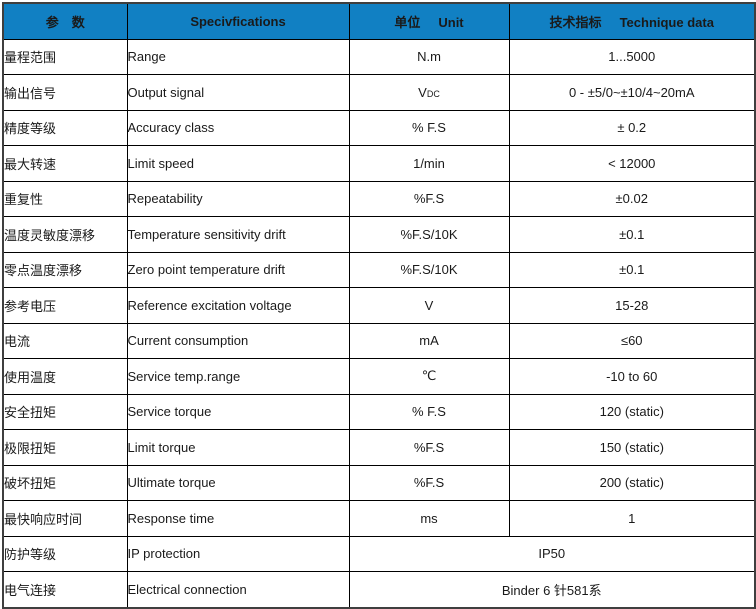 The width and height of the screenshot is (756, 609). I want to click on spec-cell: IP protection, so click(238, 553).